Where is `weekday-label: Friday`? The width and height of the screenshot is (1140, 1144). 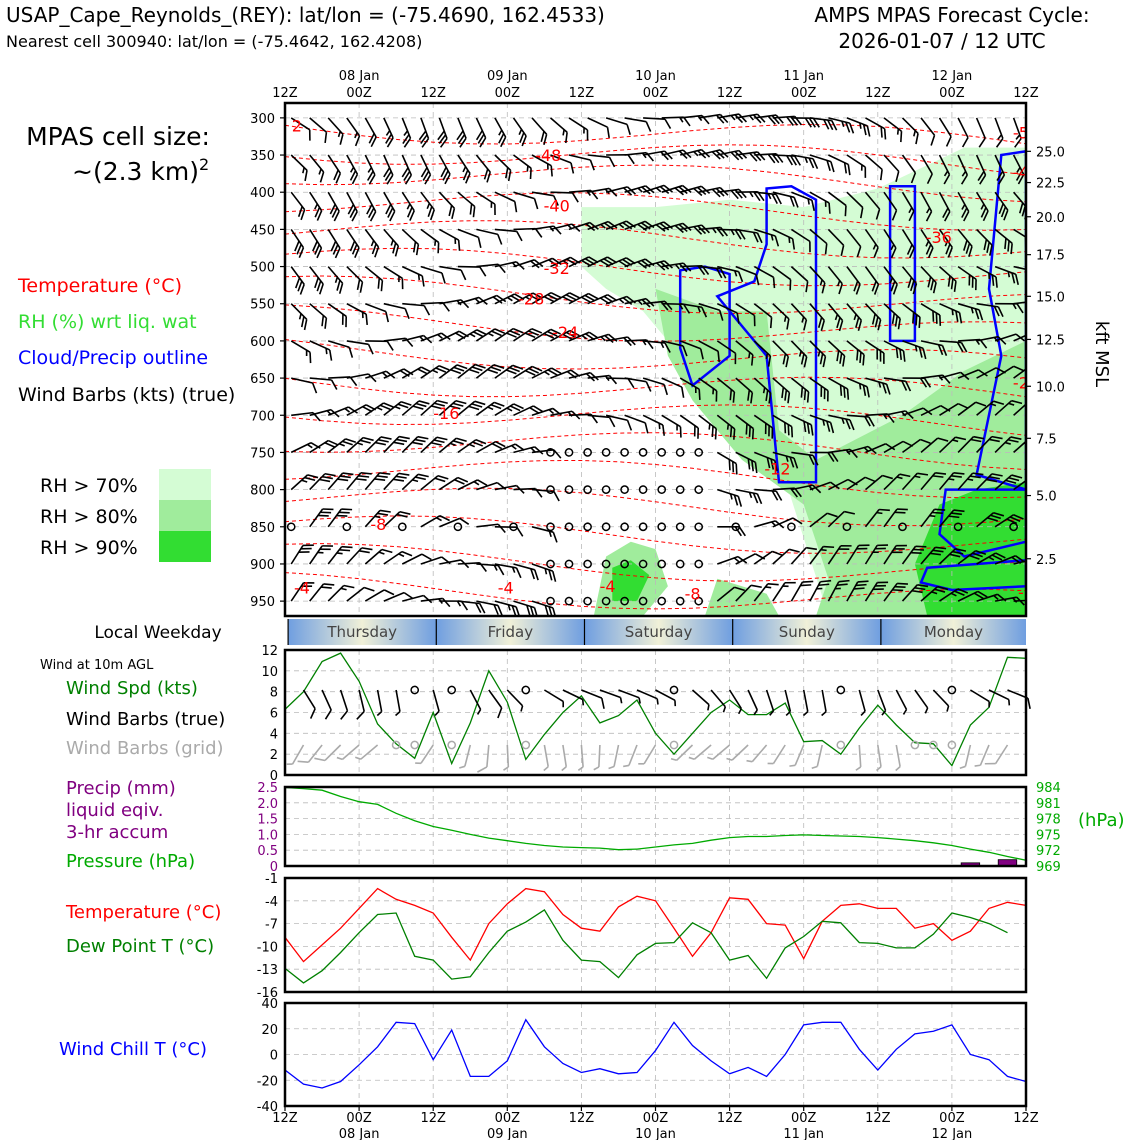
weekday-label: Friday is located at coordinates (511, 632).